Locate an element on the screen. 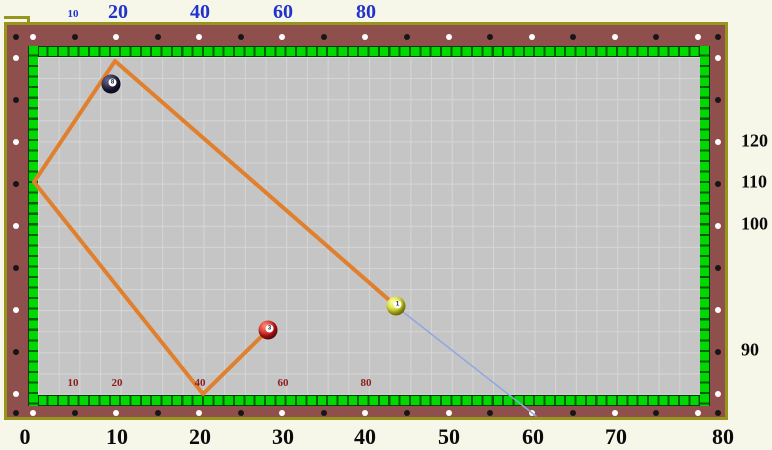 Image resolution: width=772 pixels, height=450 pixels. bottom-scale-label: 60 is located at coordinates (533, 436).